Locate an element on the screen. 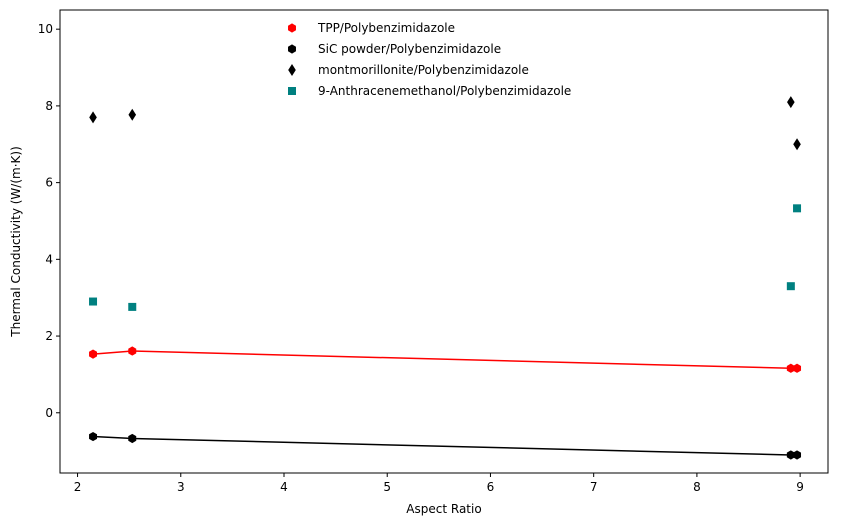 The image size is (841, 525). y-tick-label: 6 is located at coordinates (49, 183).